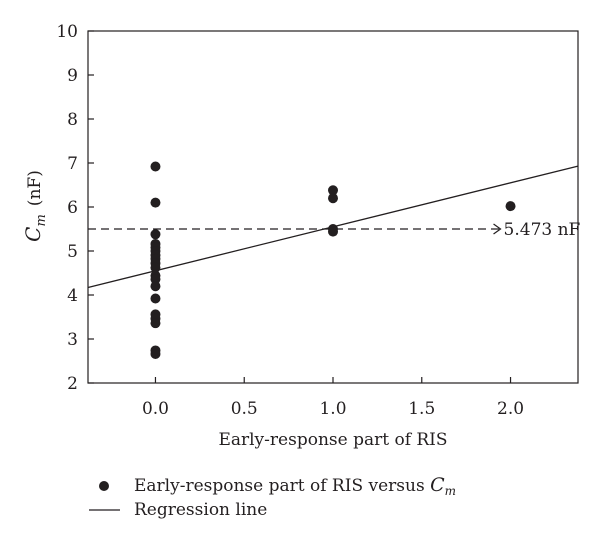 The width and height of the screenshot is (600, 543). I want to click on y-tick-label: 5, so click(72, 252).